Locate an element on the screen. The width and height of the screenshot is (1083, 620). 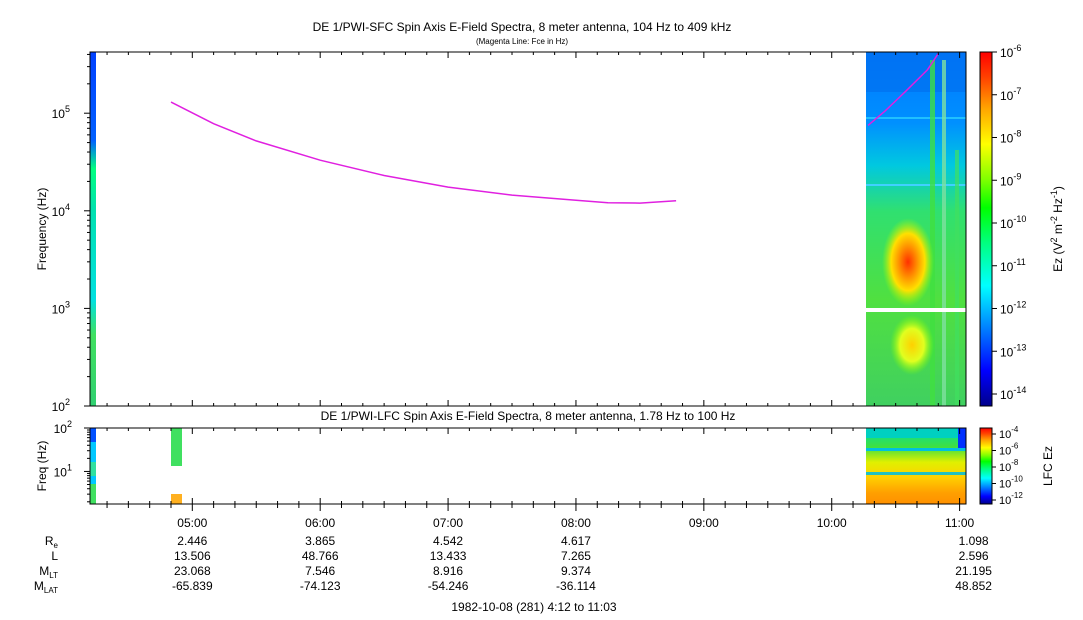
bottom-colorbar-scale is located at coordinates (986, 466).